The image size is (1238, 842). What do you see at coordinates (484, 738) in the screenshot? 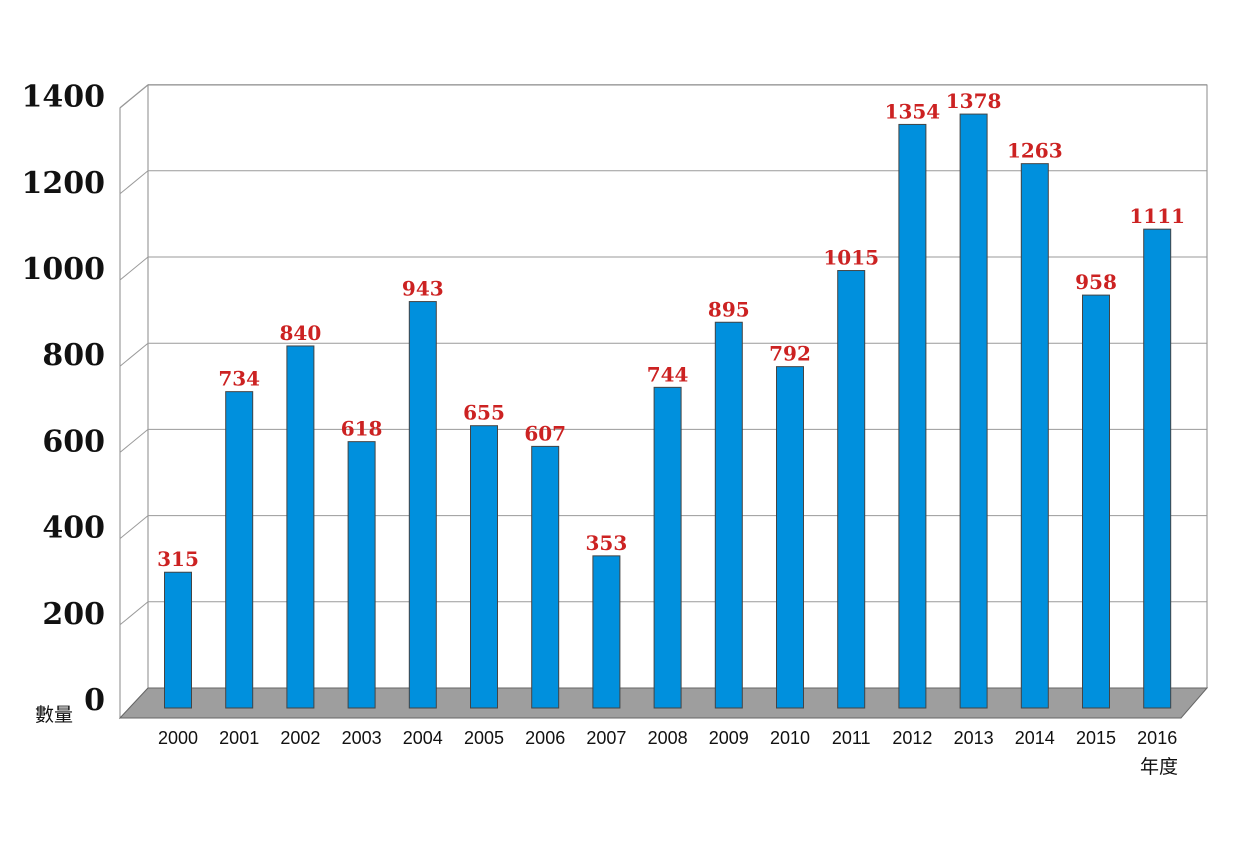
I see `x-tick-2005: 2005` at bounding box center [484, 738].